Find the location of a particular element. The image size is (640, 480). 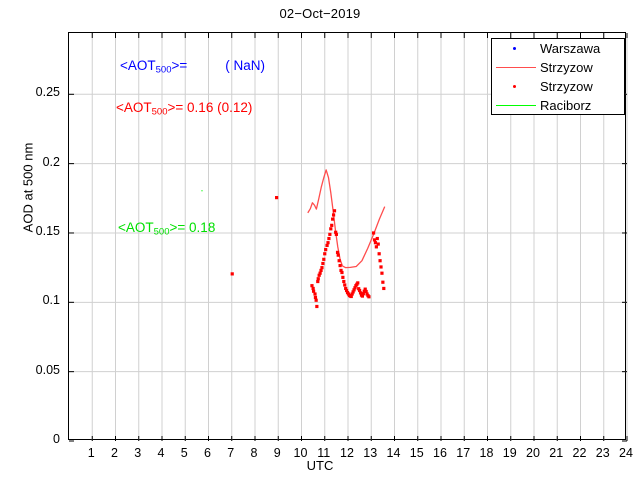

x-axis-tick-label: 10 is located at coordinates (300, 453).